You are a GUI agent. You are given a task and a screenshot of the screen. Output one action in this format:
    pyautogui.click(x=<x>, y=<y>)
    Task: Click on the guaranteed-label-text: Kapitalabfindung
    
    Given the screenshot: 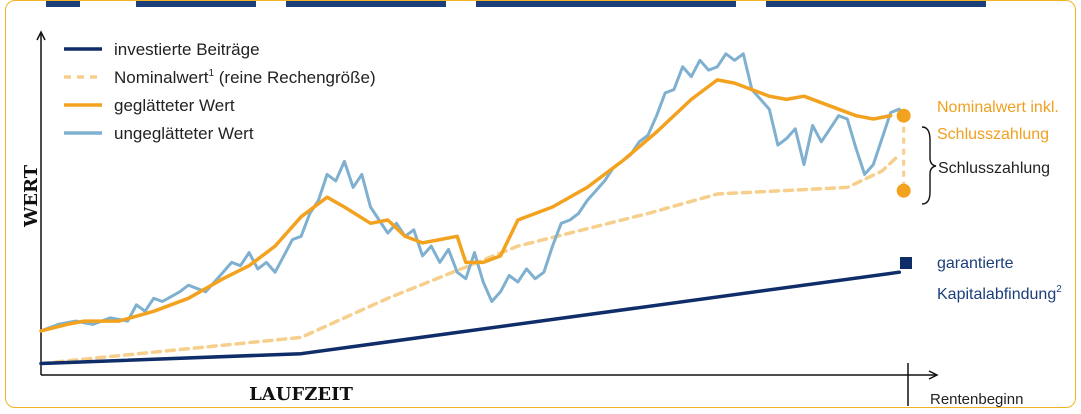 What is the action you would take?
    pyautogui.click(x=996, y=294)
    